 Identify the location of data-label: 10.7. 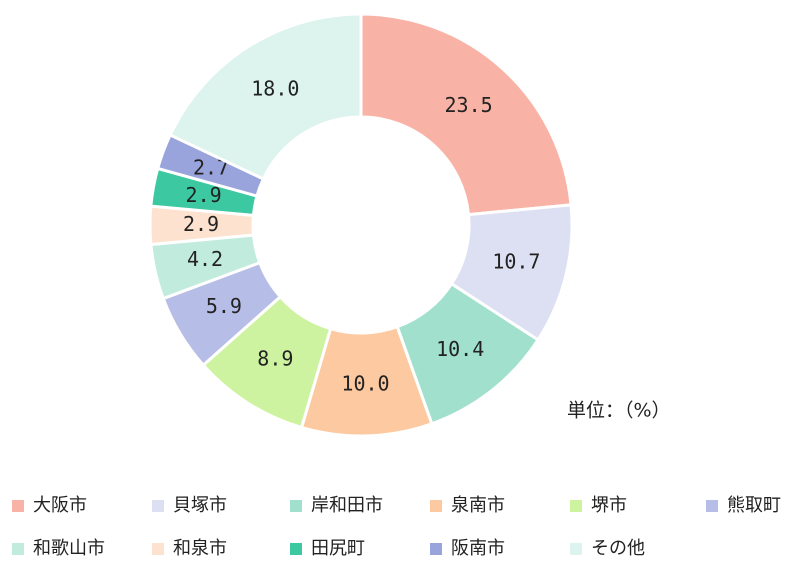
(516, 262).